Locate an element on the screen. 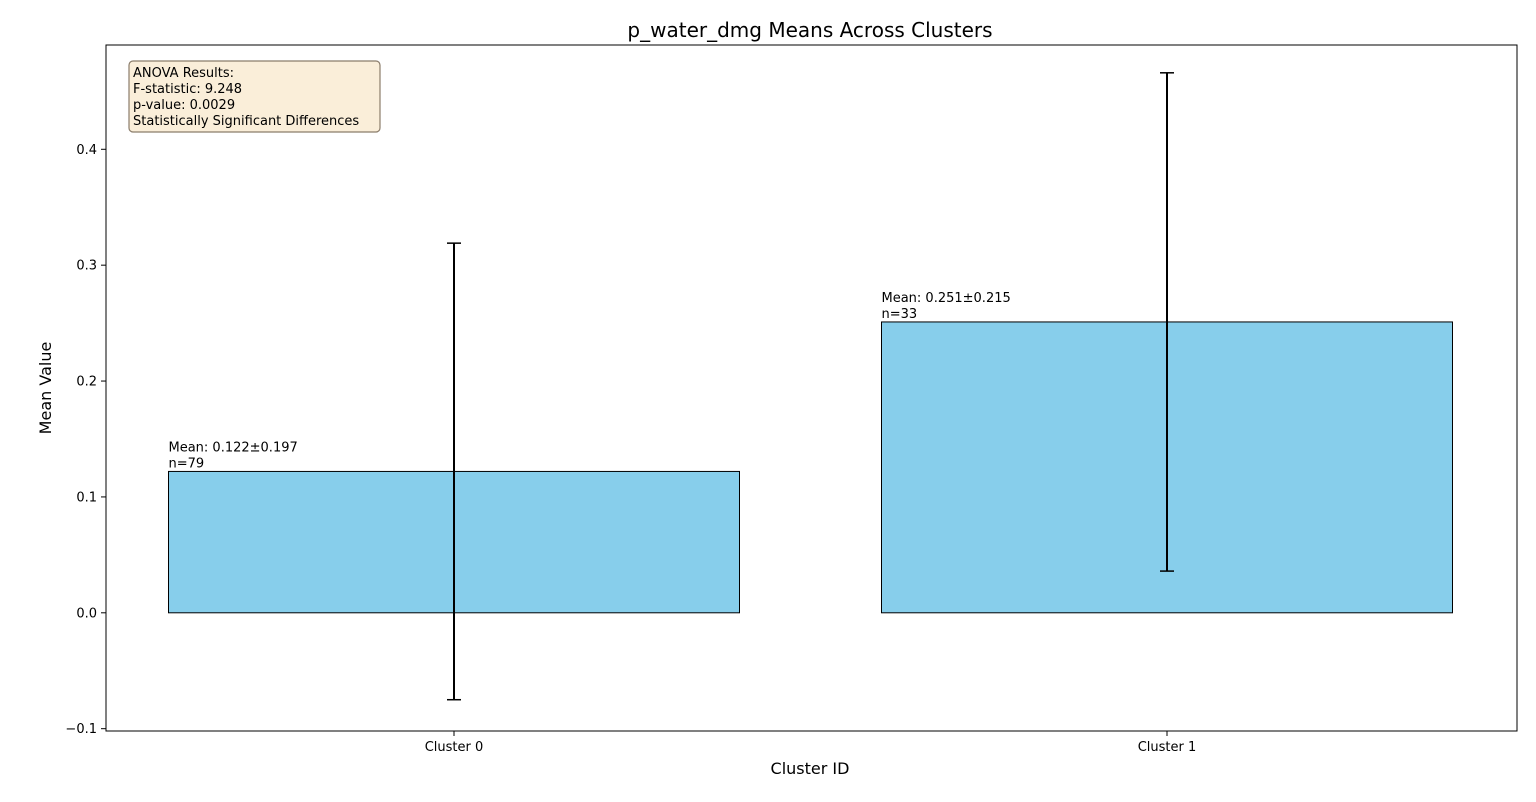 The image size is (1536, 802). x-axis: Cluster 0 Cluster 1 is located at coordinates (811, 743).